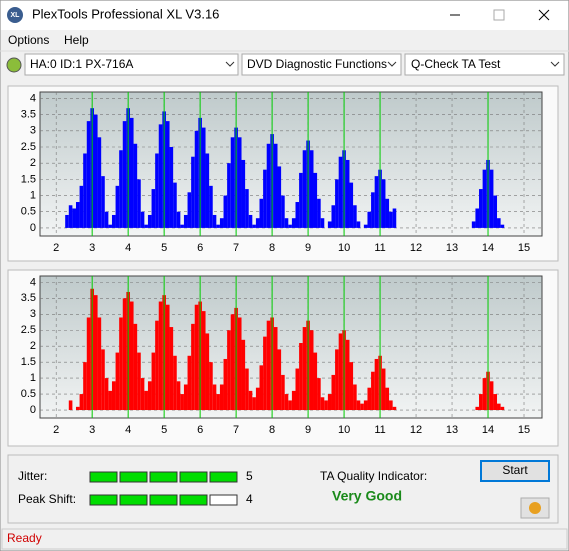 The width and height of the screenshot is (569, 551). Describe the element at coordinates (33, 346) in the screenshot. I see `y-tick-label: 2` at that location.